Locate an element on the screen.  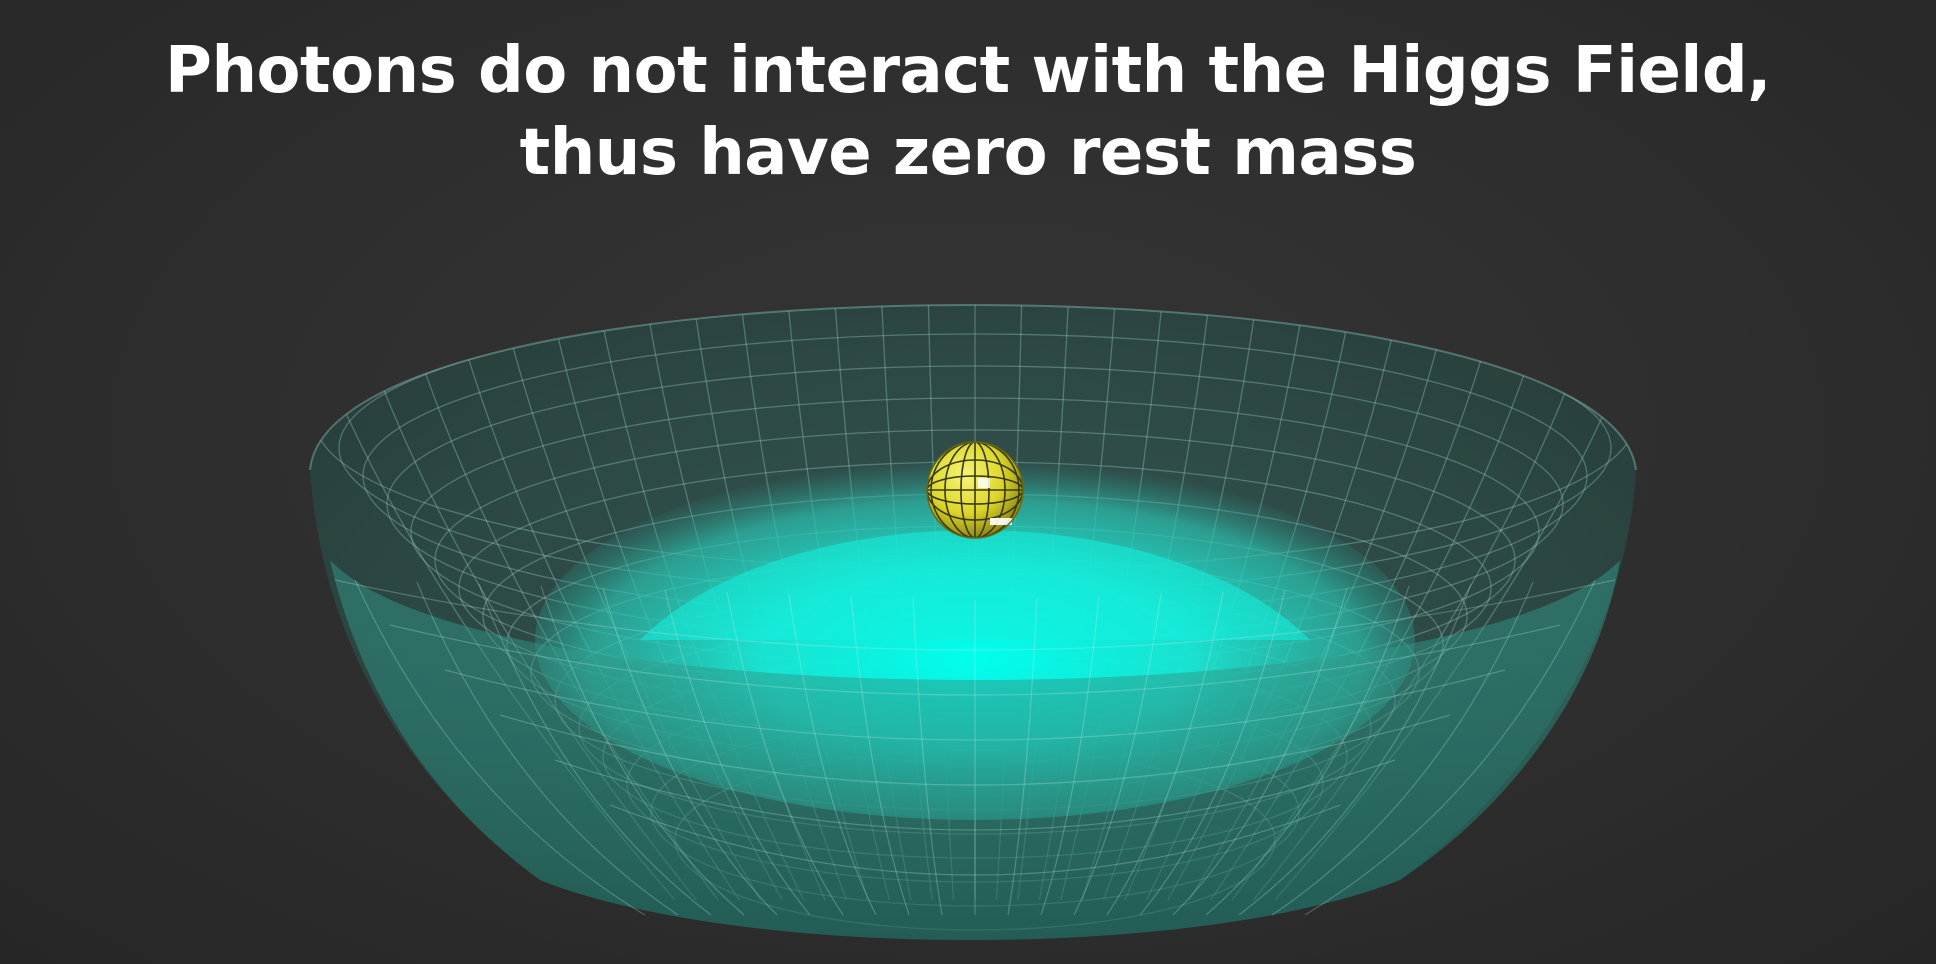
bowl-rim-outline is located at coordinates (973, 387).